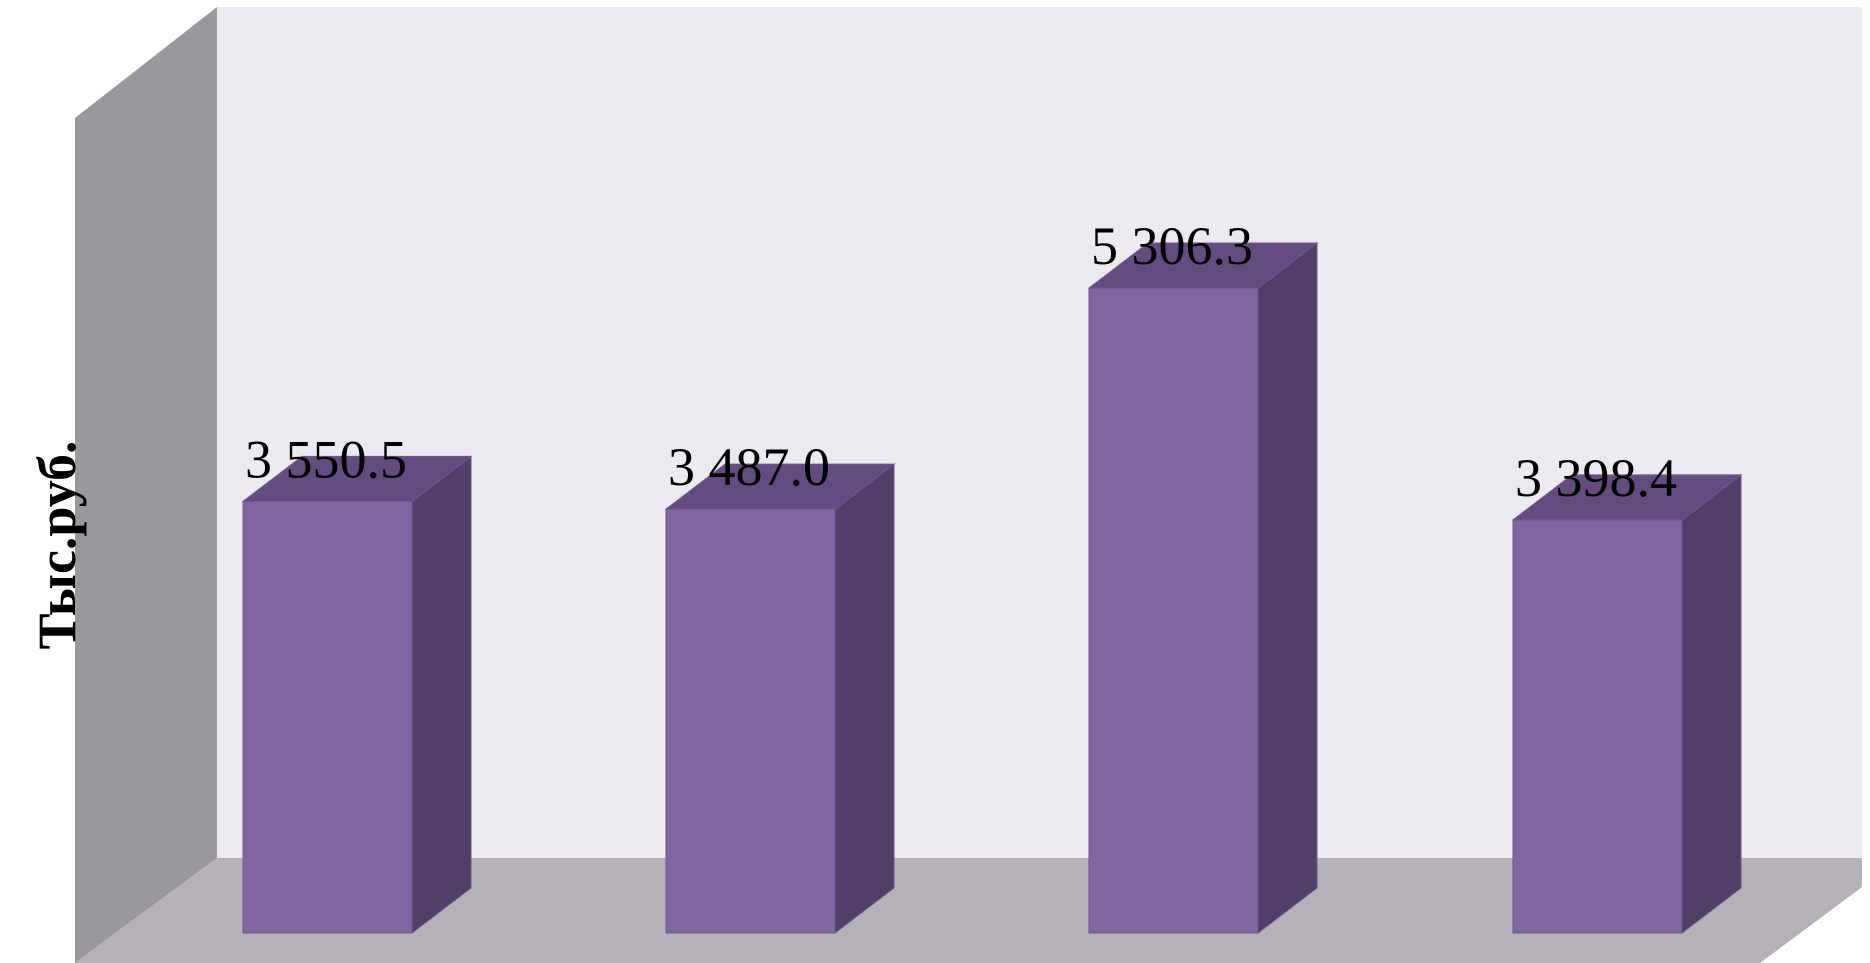 This screenshot has height=963, width=1870. What do you see at coordinates (146, 485) in the screenshot?
I see `side-wall` at bounding box center [146, 485].